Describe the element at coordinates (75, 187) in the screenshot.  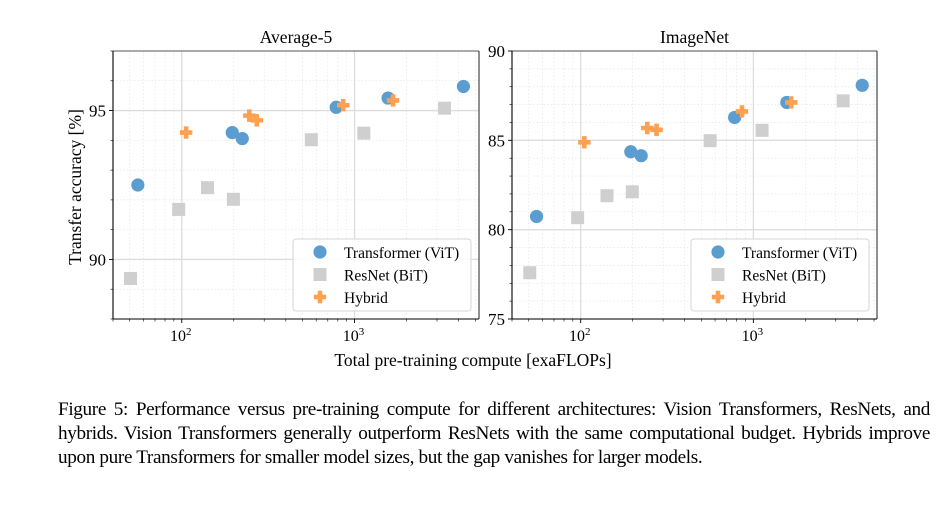
I see `y-axis-label: Transfer accuracy [%]` at that location.